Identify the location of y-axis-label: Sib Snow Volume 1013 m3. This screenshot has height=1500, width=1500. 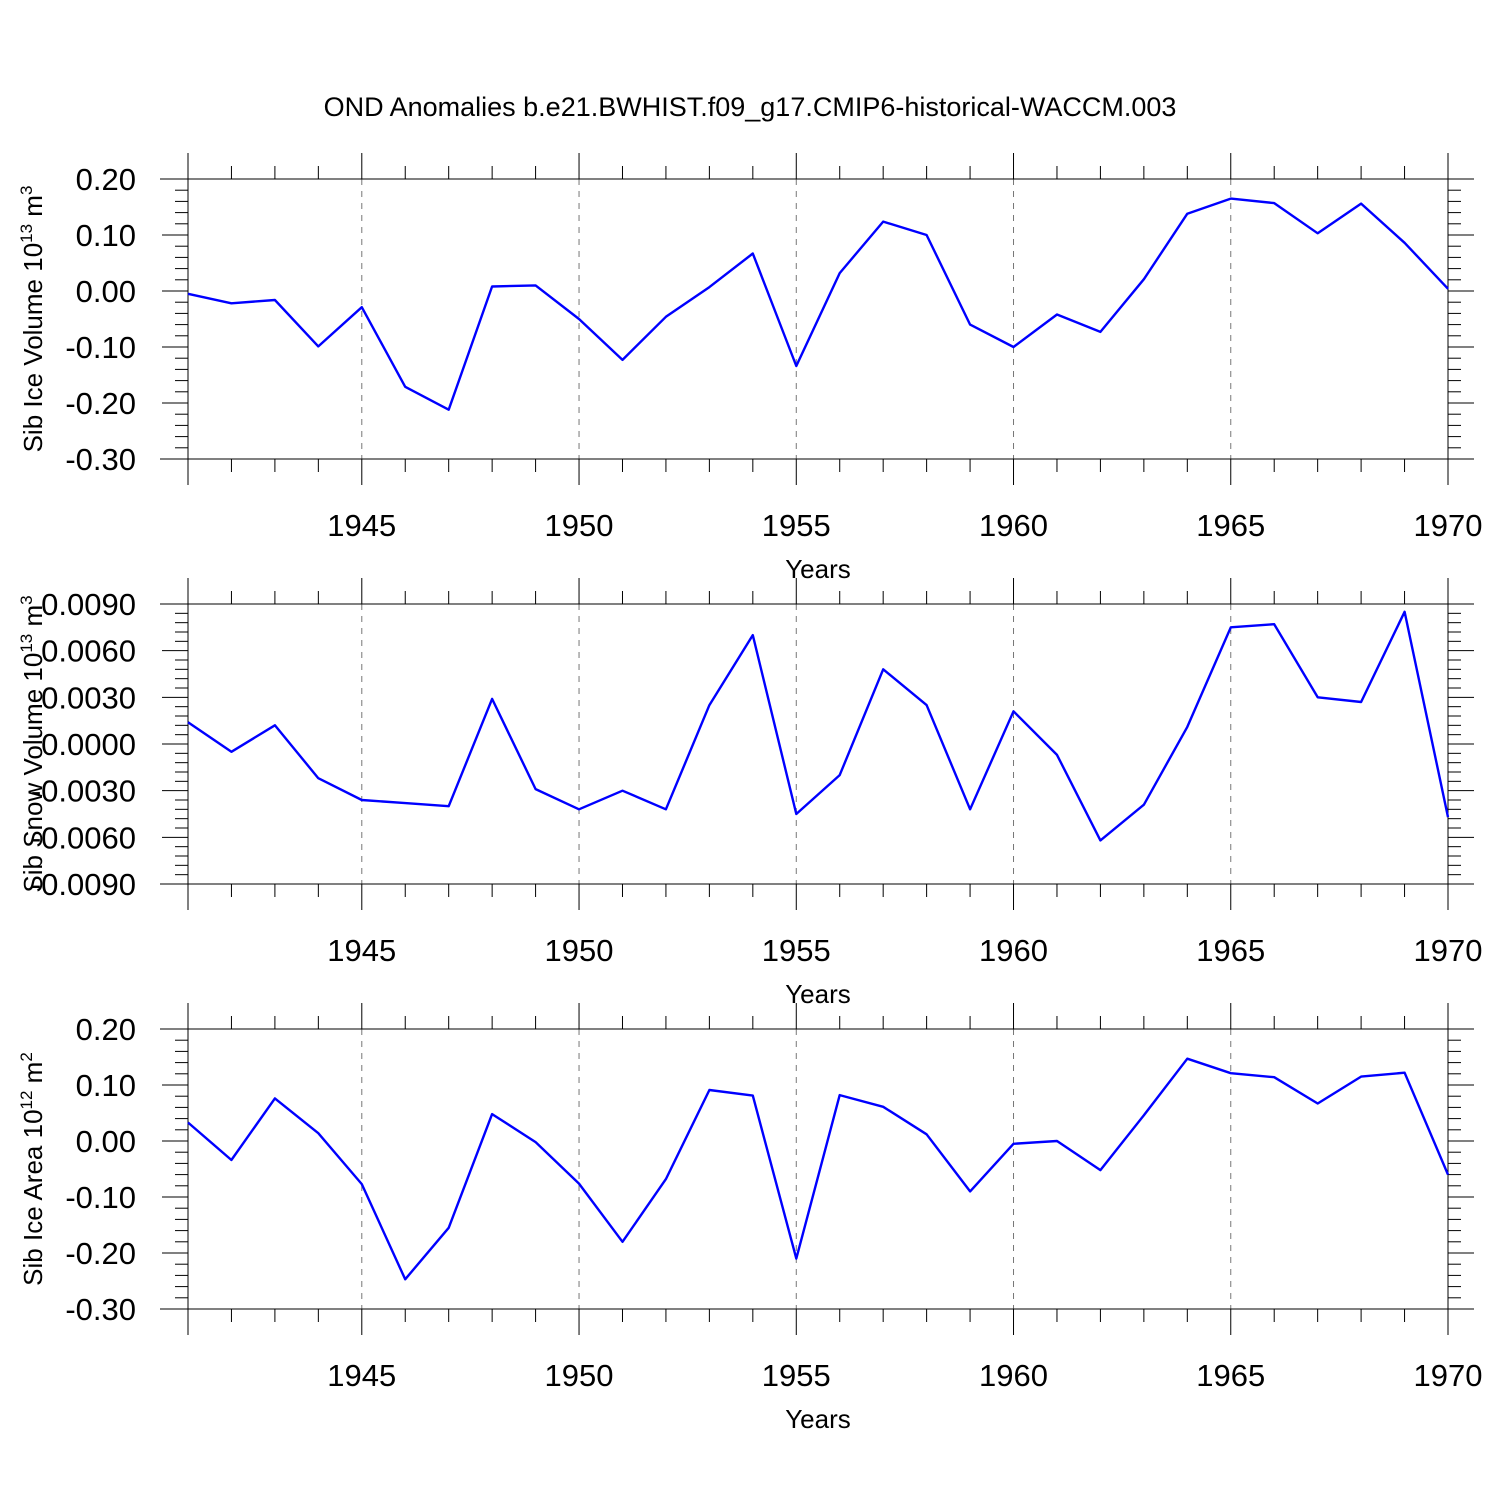
(32, 743).